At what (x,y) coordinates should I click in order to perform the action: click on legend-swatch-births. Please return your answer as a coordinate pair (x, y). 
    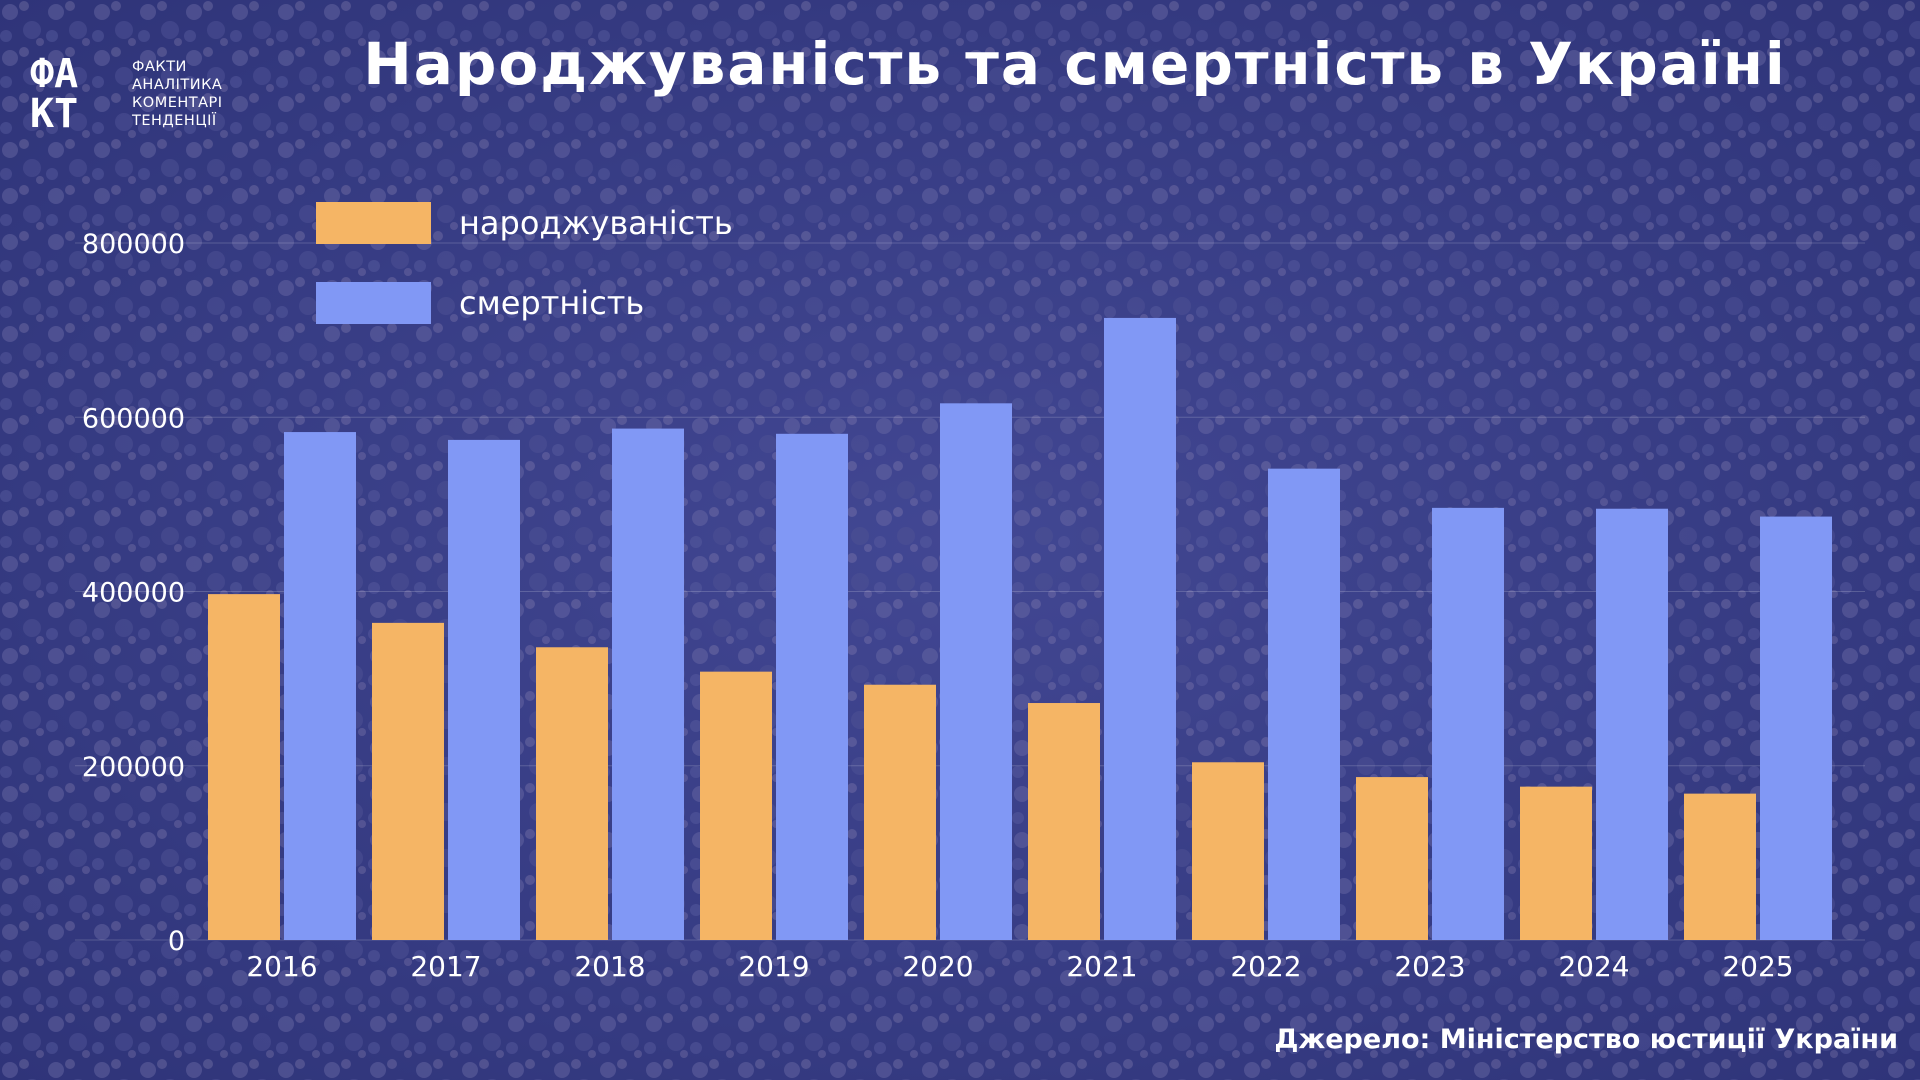
    Looking at the image, I should click on (373, 223).